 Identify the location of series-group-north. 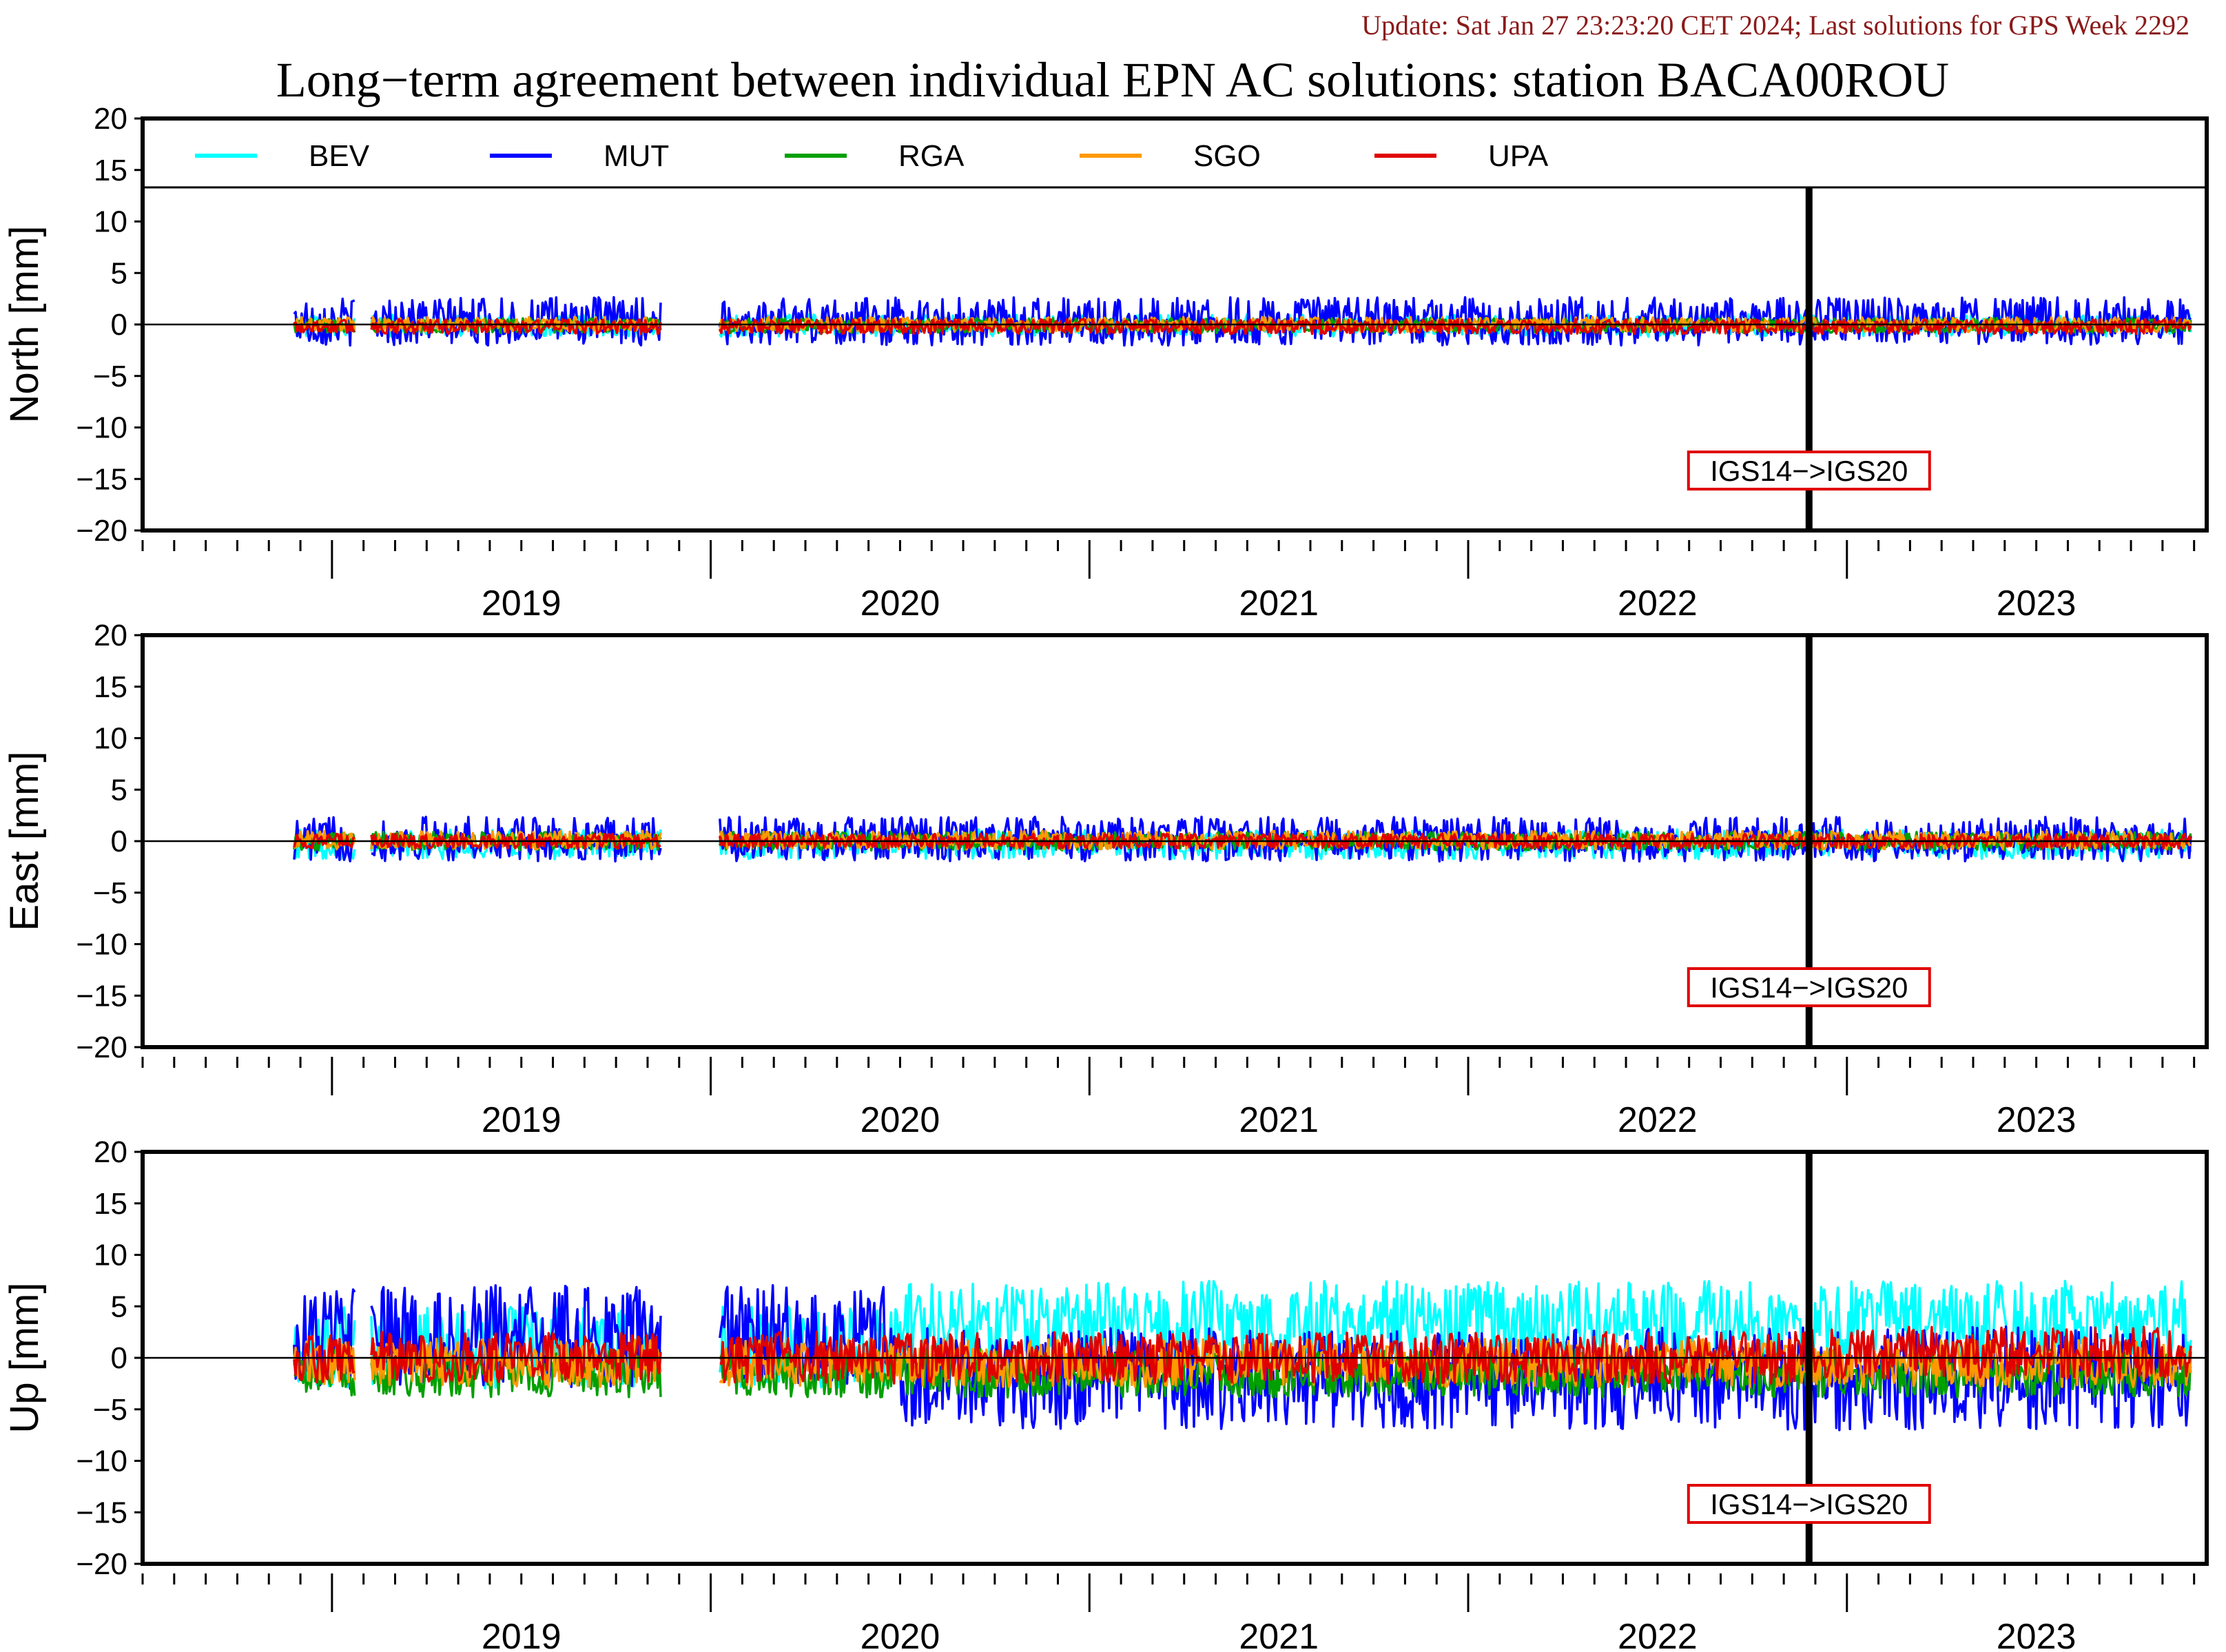
(1242, 321).